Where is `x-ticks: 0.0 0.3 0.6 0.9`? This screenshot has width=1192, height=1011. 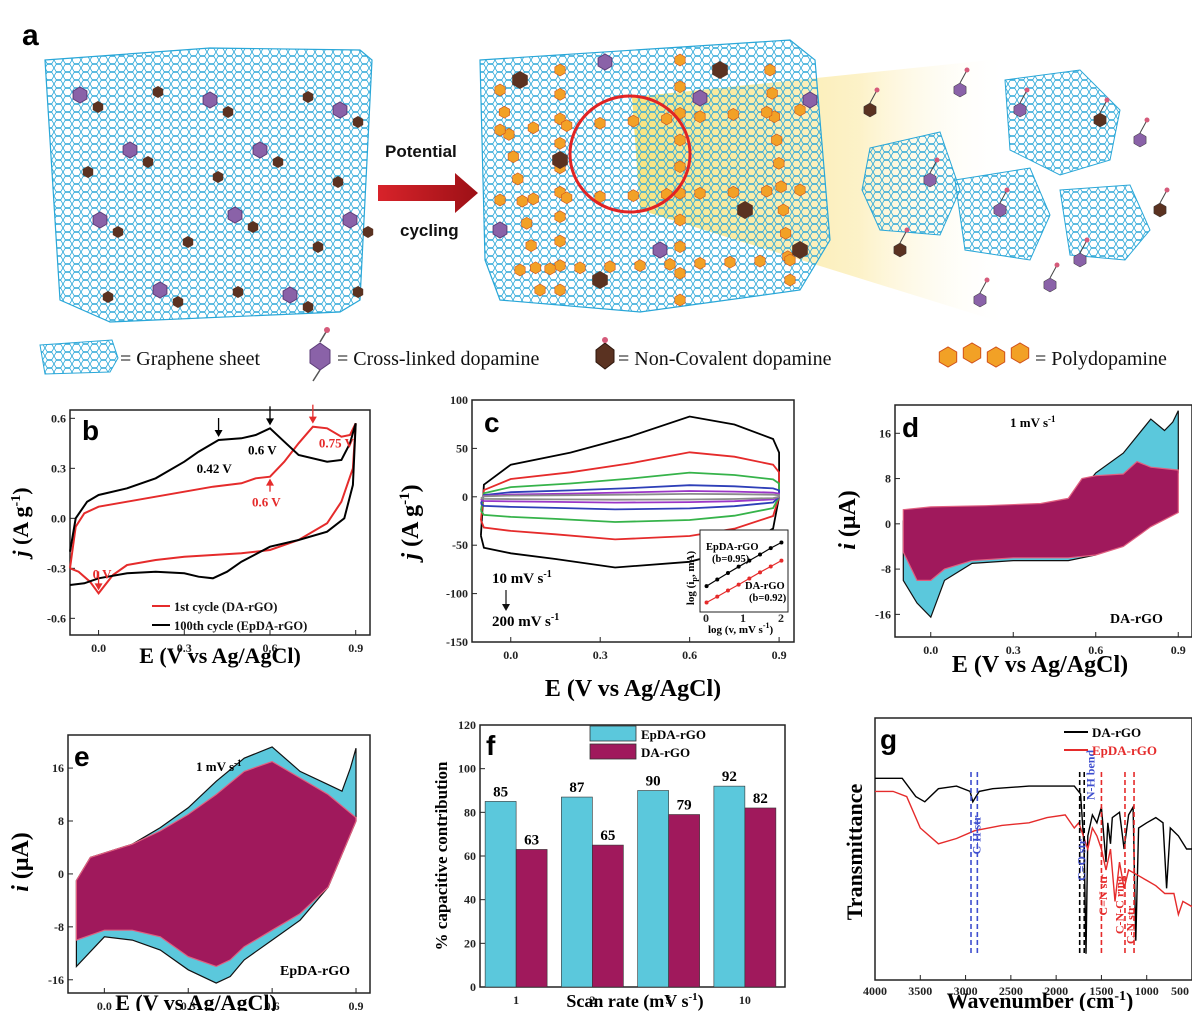 x-ticks: 0.0 0.3 0.6 0.9 is located at coordinates (230, 999).